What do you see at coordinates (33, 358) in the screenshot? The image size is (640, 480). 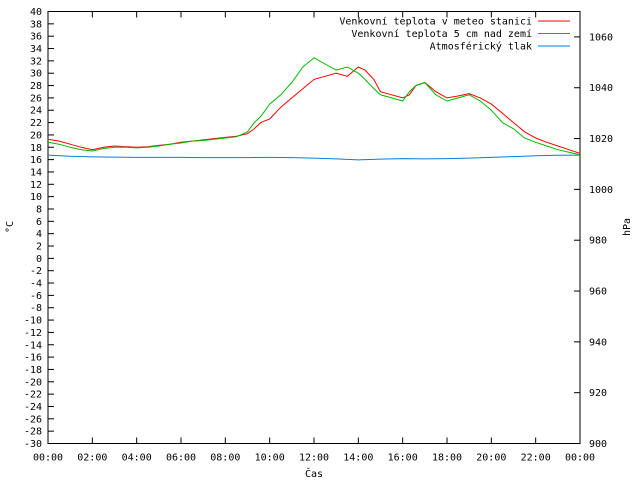 I see `y-tick-label: -16` at bounding box center [33, 358].